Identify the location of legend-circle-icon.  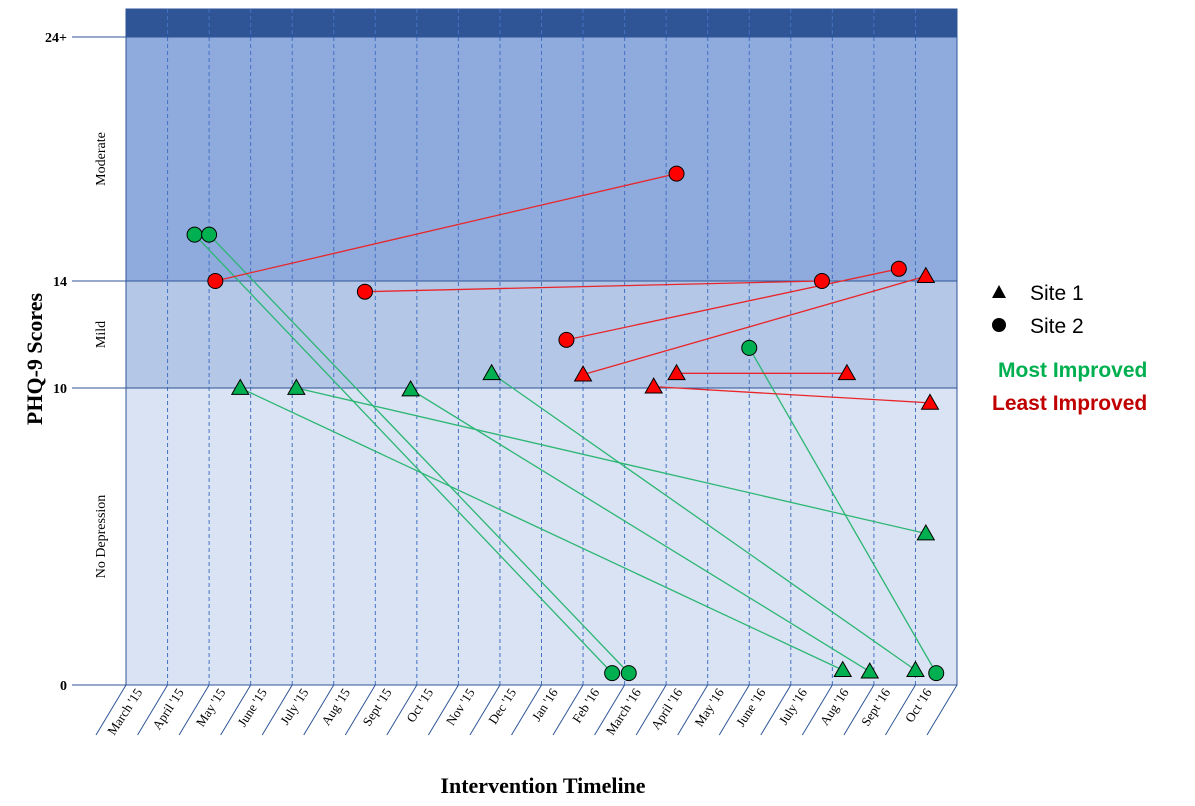
(999, 325).